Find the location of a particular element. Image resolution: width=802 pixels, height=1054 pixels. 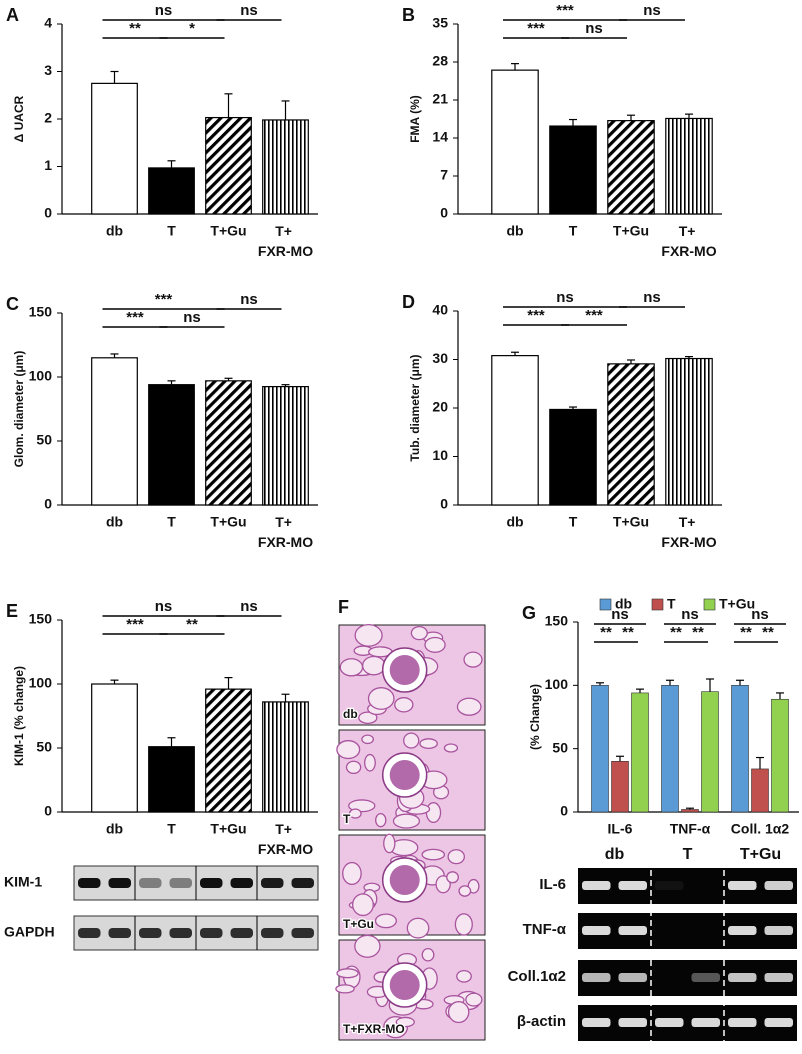

x-tick-label: T is located at coordinates (171, 522).